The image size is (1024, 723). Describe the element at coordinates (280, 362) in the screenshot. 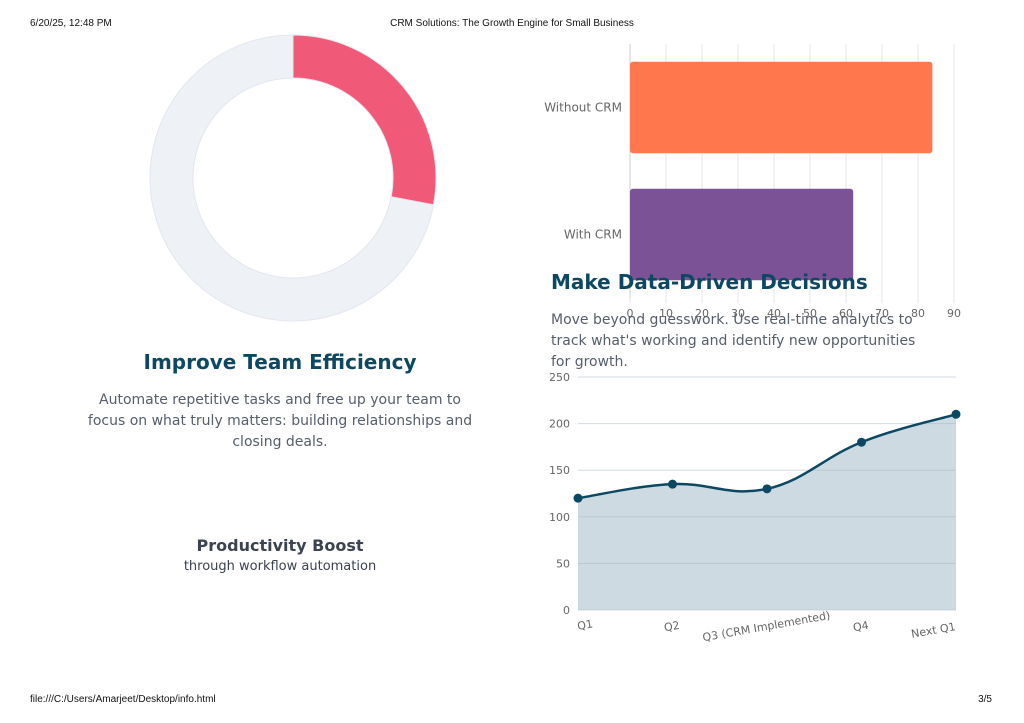

I see `efficiency-title: Improve Team Efficiency` at that location.